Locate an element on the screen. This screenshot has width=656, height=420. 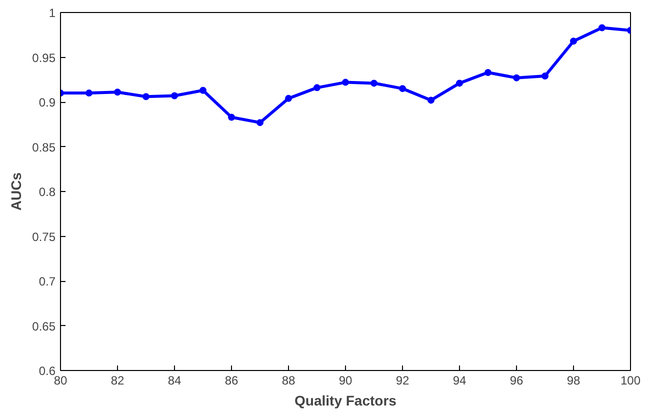
x-tick-label: 96 is located at coordinates (517, 381).